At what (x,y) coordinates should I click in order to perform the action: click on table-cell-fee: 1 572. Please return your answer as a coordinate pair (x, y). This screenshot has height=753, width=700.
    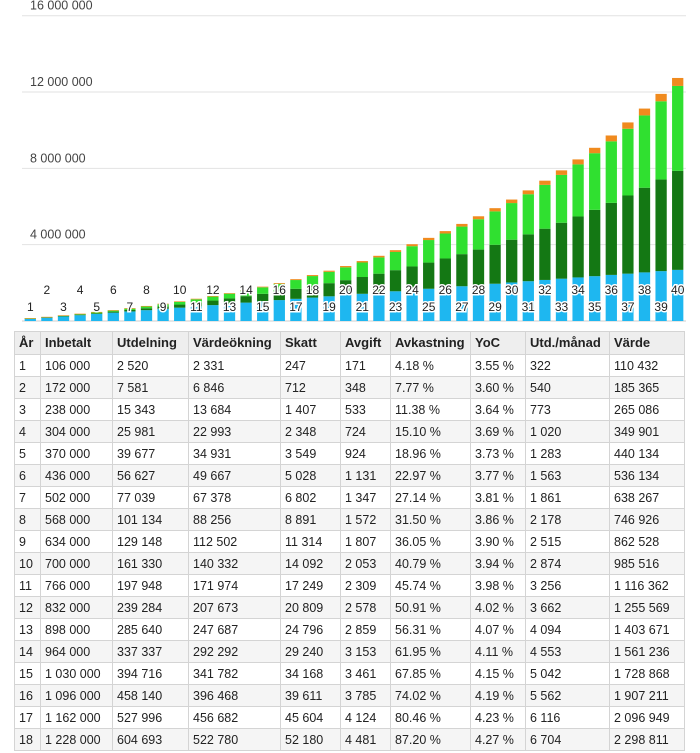
    Looking at the image, I should click on (365, 519).